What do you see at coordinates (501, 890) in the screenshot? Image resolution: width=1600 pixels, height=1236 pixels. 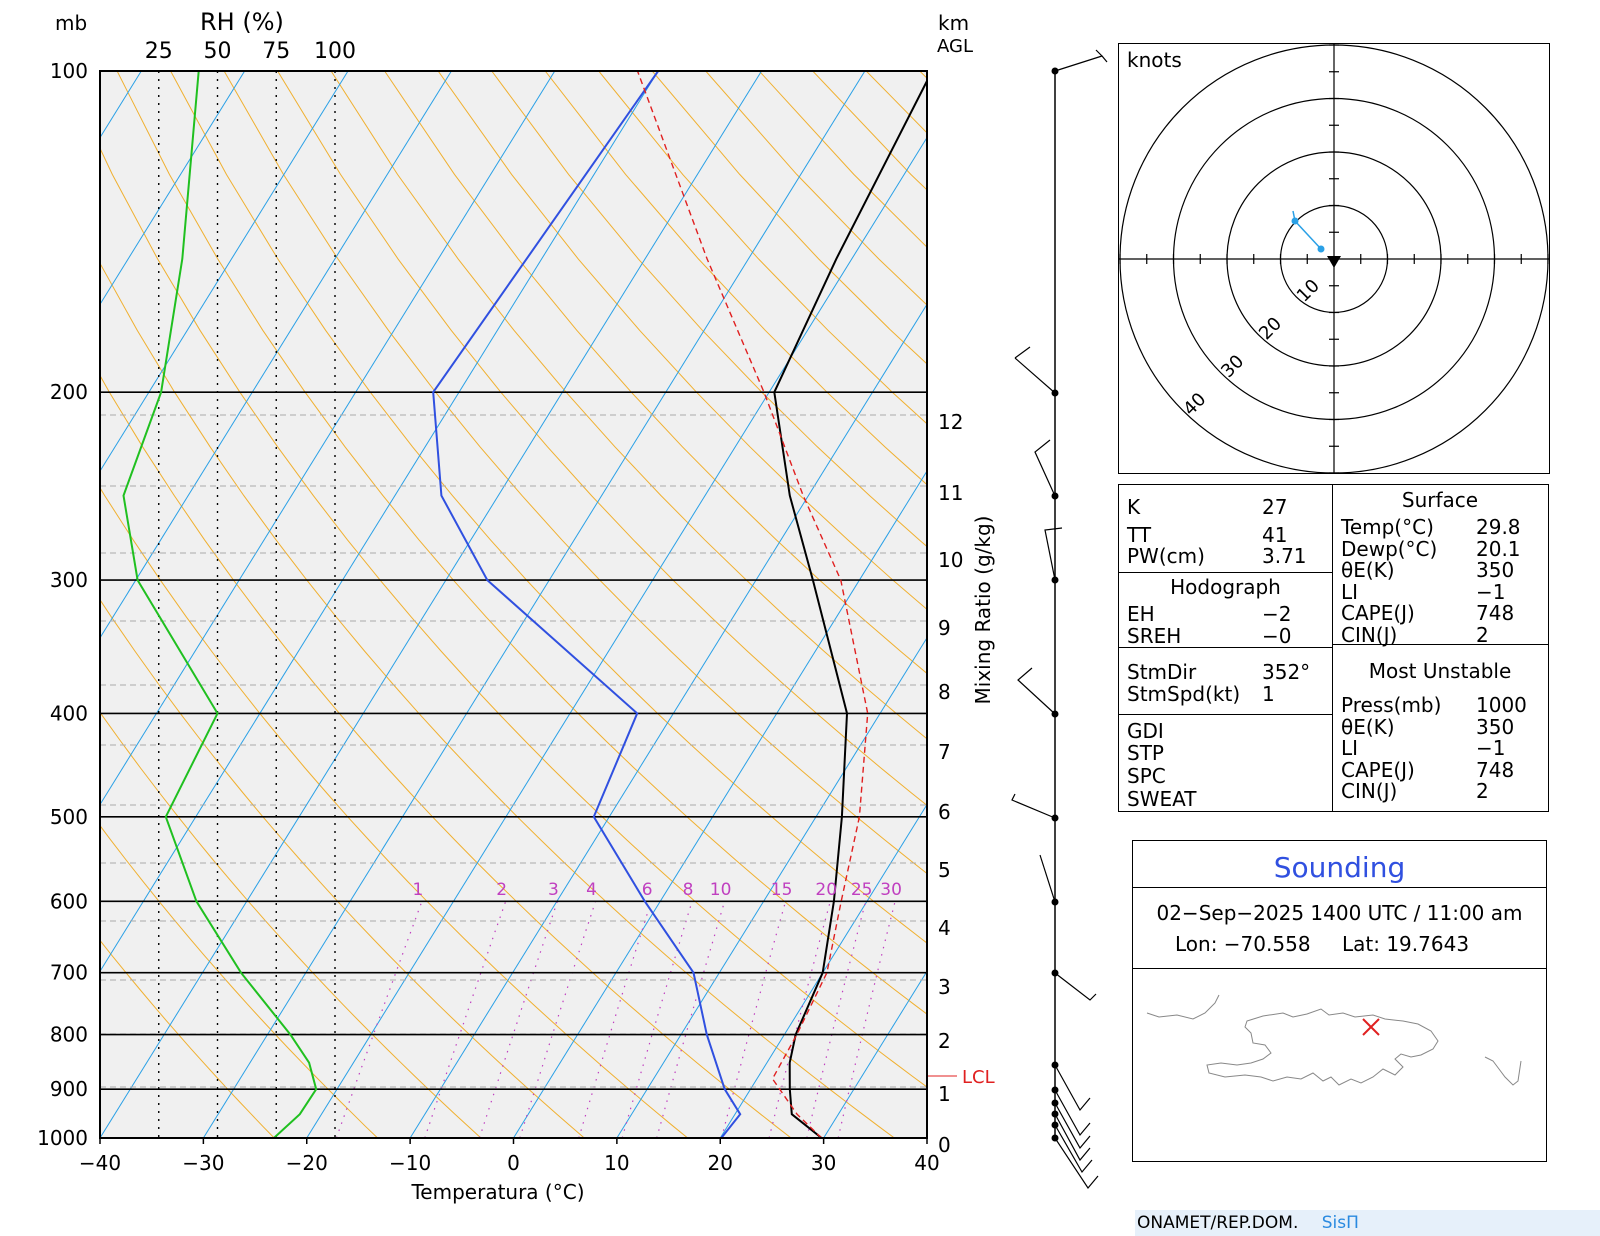 I see `mixing-ratio-tick-label: 2` at bounding box center [501, 890].